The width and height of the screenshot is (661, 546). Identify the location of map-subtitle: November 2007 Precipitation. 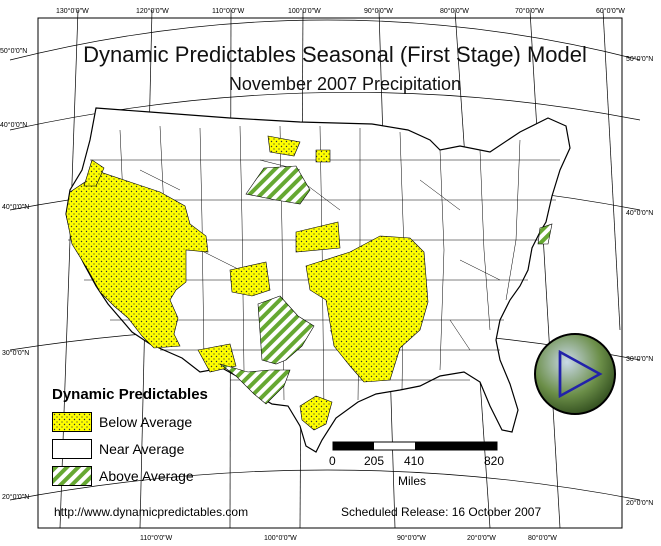
(345, 84).